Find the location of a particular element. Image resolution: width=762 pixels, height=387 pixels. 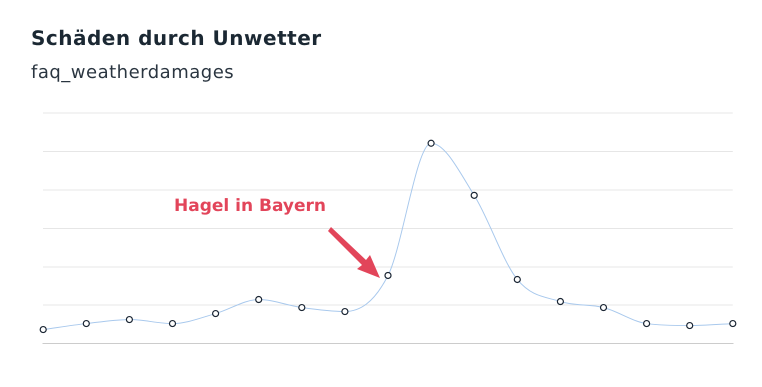

annotation: Hagel in Bayern is located at coordinates (250, 206).